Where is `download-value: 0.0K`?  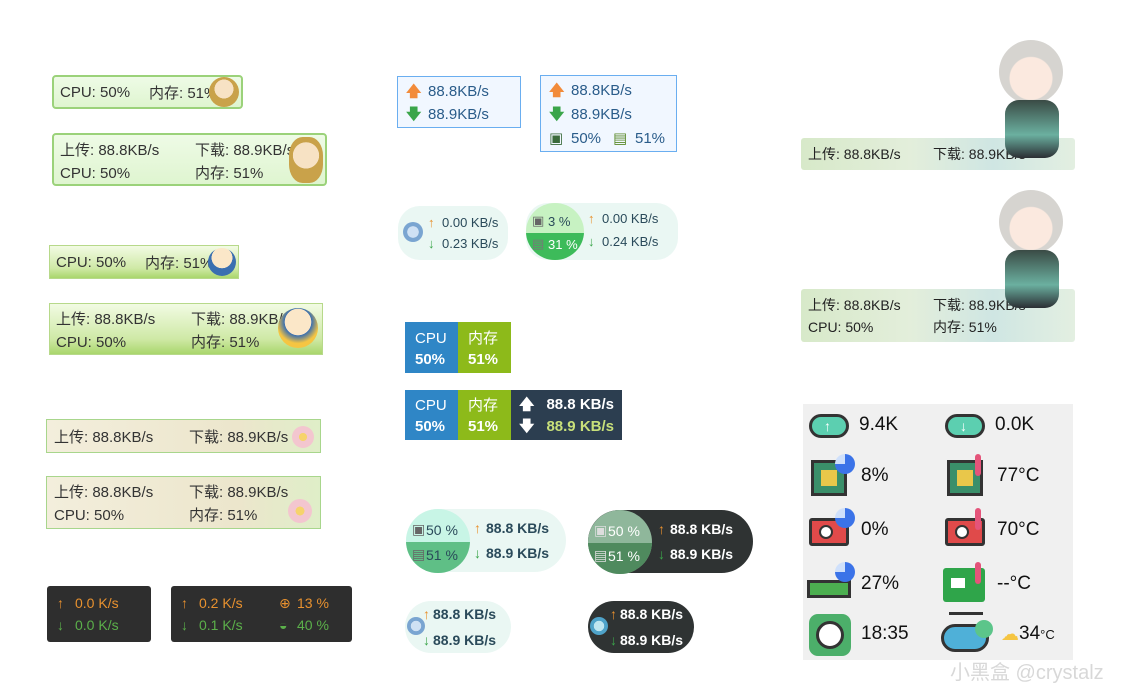 download-value: 0.0K is located at coordinates (1015, 424).